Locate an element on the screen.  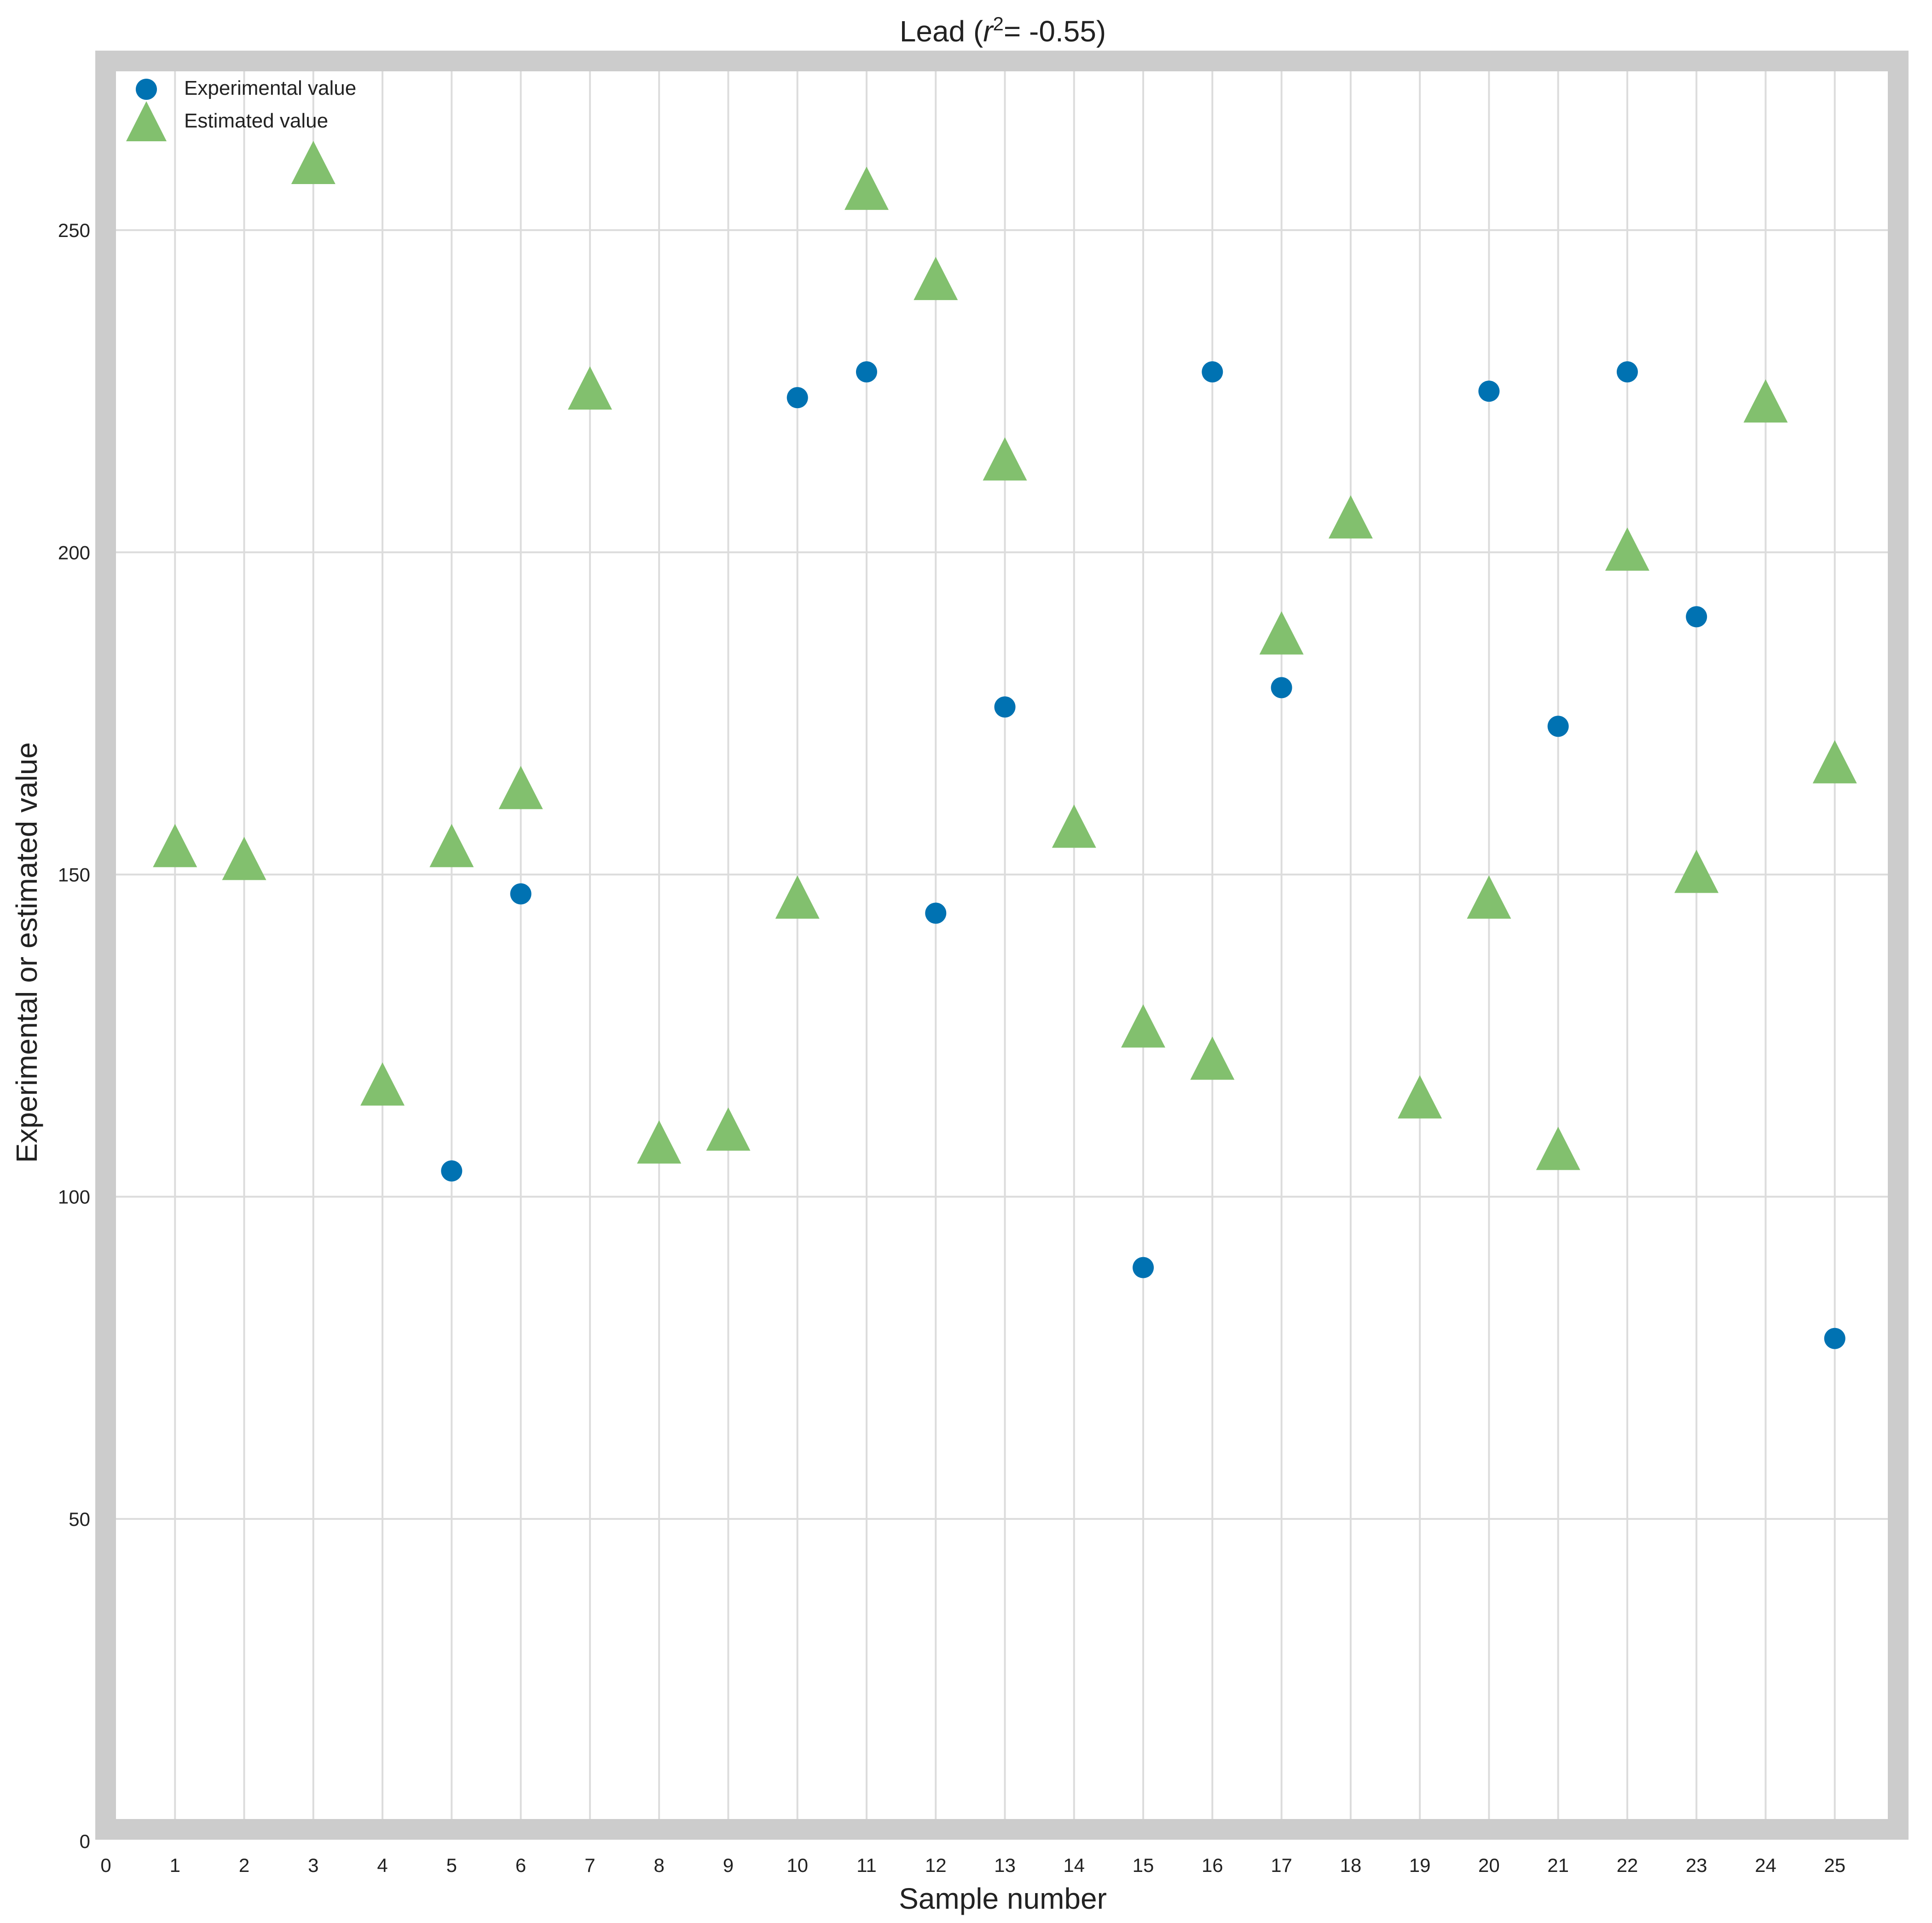
x-tick-label: 8 is located at coordinates (659, 1865).